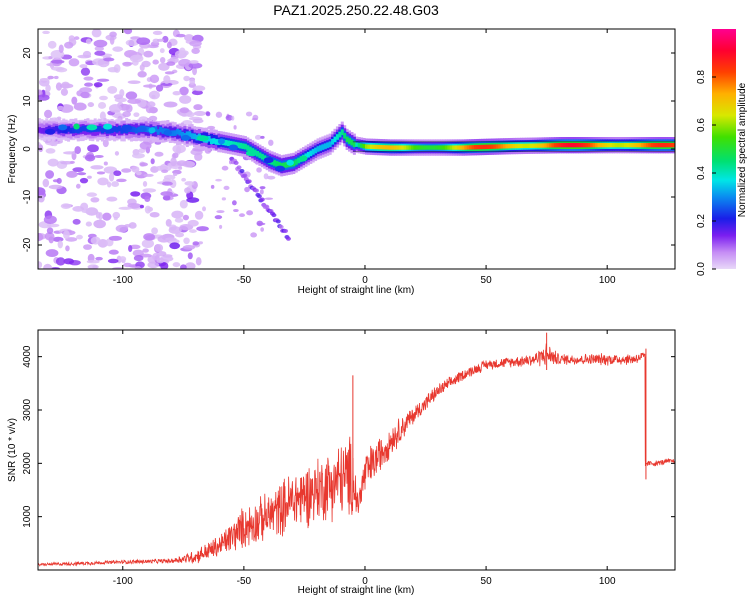 The height and width of the screenshot is (600, 750). I want to click on colorbar-tick-label: 0.8, so click(701, 77).